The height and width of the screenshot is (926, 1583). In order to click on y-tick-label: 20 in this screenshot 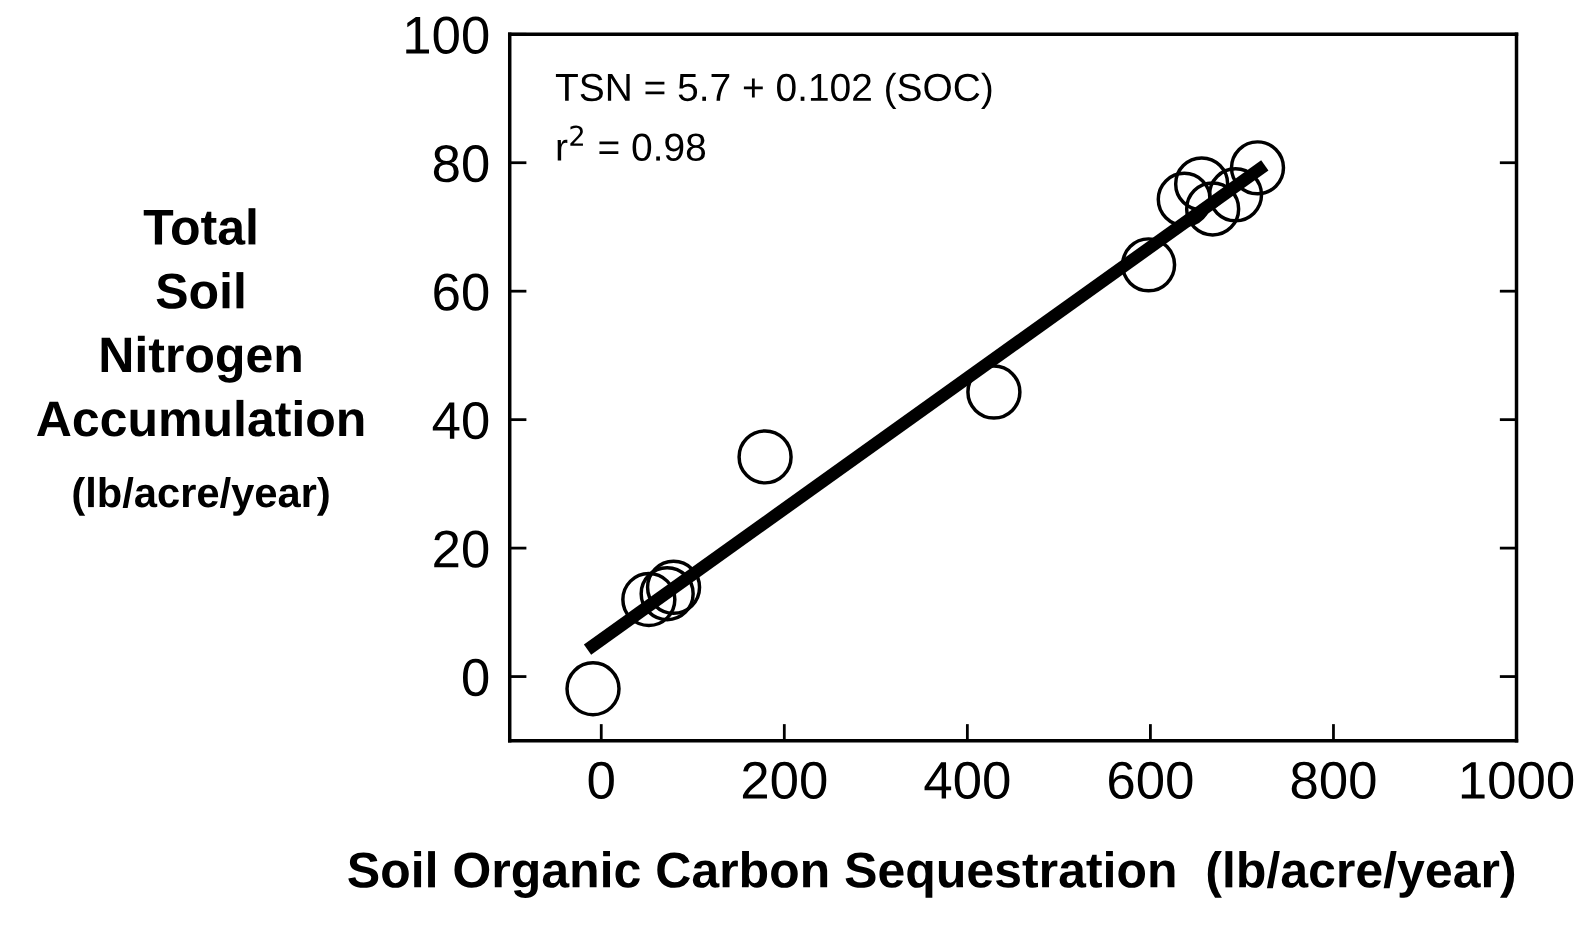, I will do `click(461, 549)`.